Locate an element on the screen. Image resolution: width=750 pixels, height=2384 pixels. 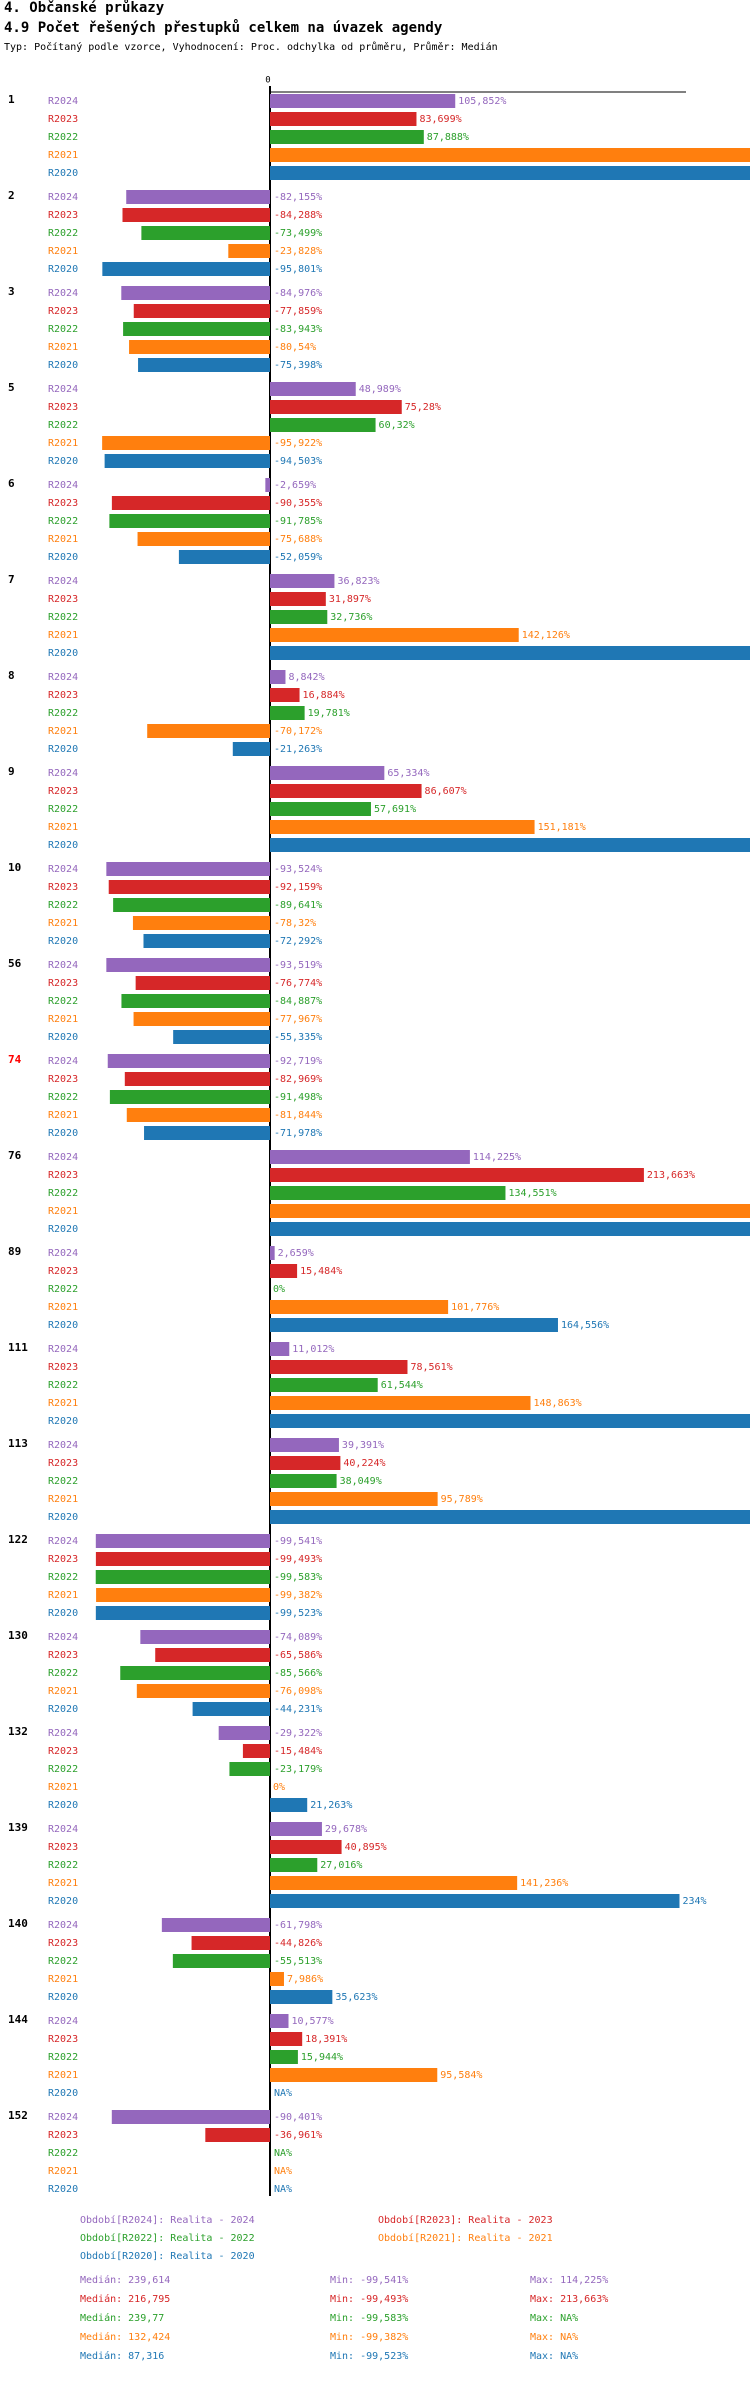
value-label: -73,499% is located at coordinates (298, 233).